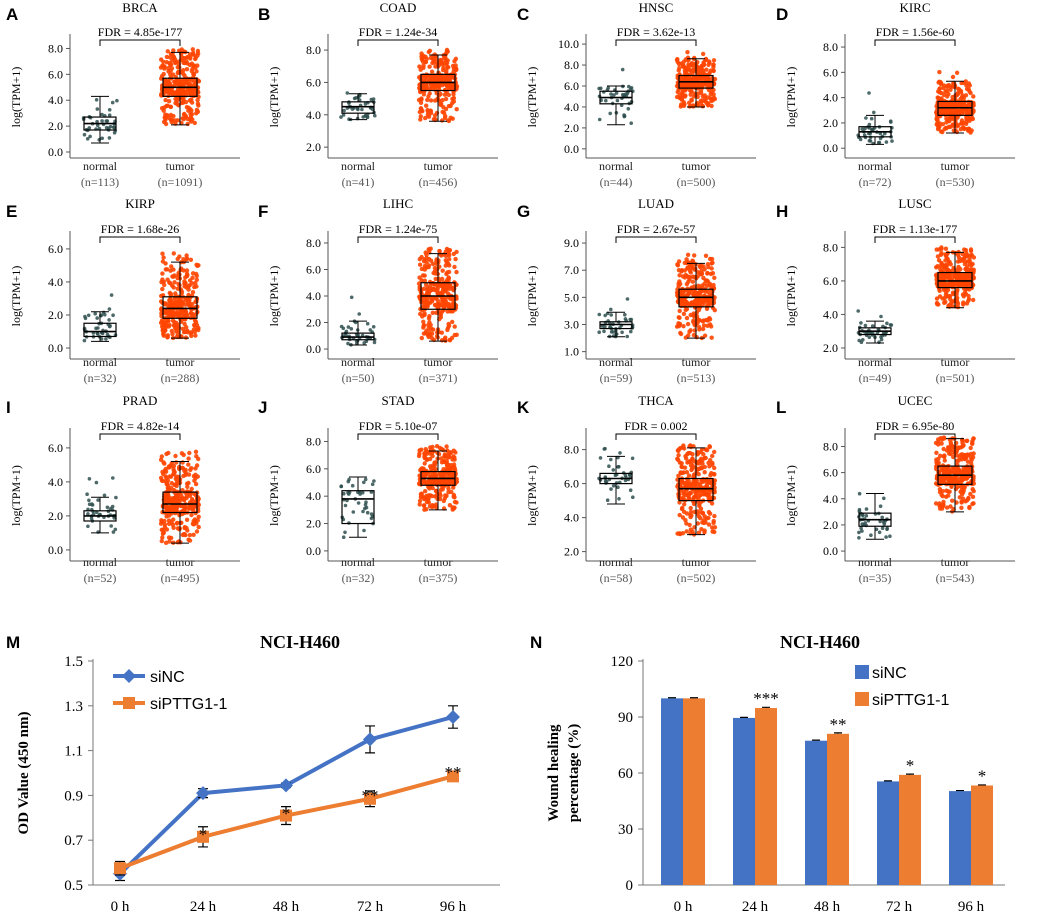 Image resolution: width=1042 pixels, height=918 pixels. What do you see at coordinates (830, 348) in the screenshot?
I see `y-tick-label: 2.0` at bounding box center [830, 348].